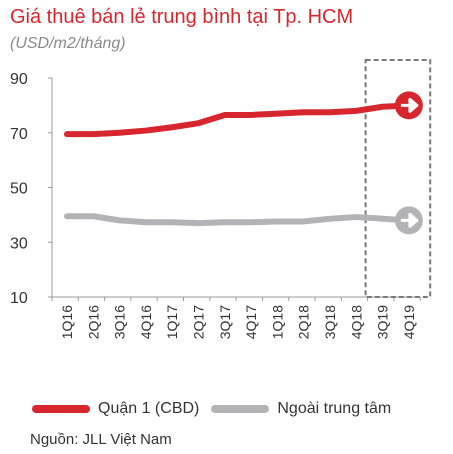  I want to click on x-tick-label: 1Q17, so click(172, 322).